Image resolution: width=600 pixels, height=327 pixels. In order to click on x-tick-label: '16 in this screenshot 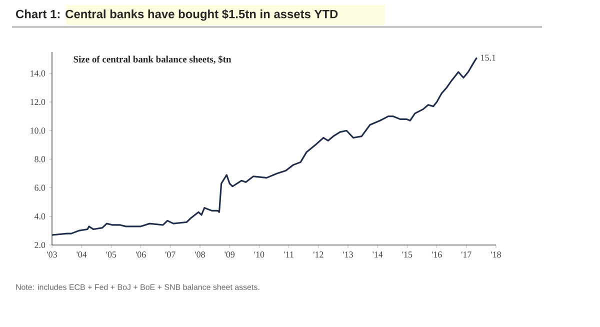, I will do `click(437, 255)`.